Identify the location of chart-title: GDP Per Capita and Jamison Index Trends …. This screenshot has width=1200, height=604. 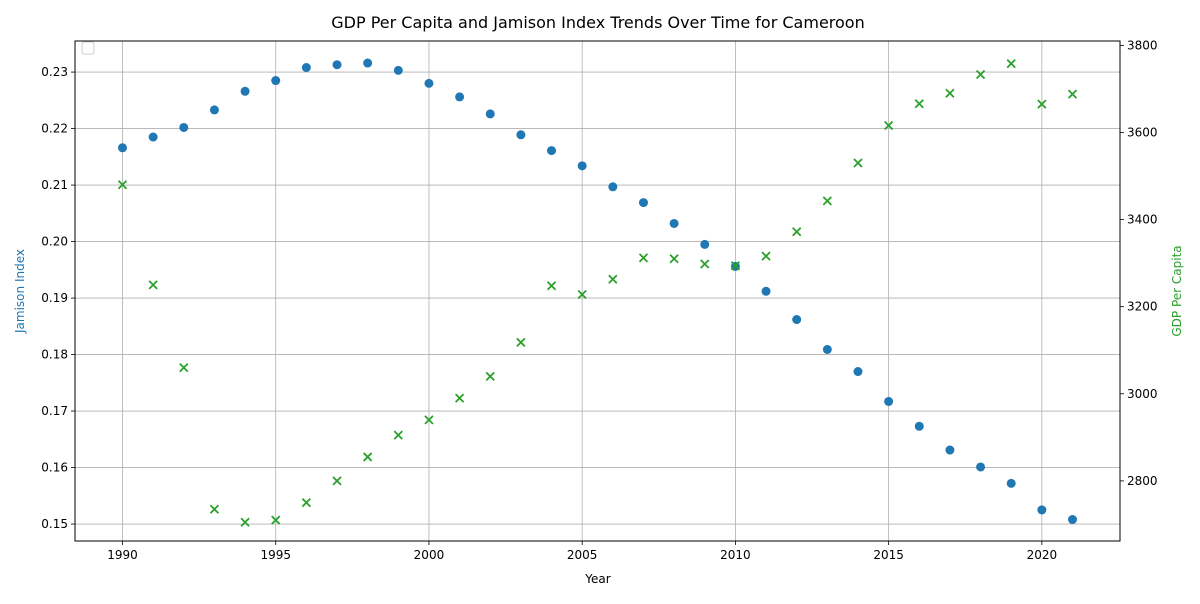
(597, 22).